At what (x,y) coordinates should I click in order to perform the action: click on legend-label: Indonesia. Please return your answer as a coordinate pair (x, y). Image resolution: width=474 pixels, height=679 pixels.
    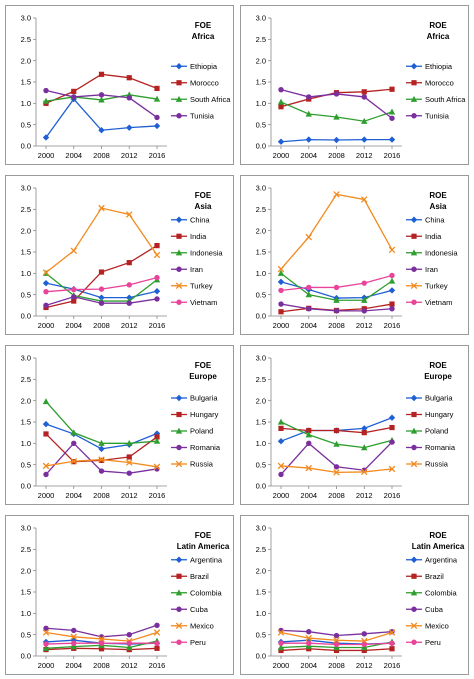
    Looking at the image, I should click on (441, 252).